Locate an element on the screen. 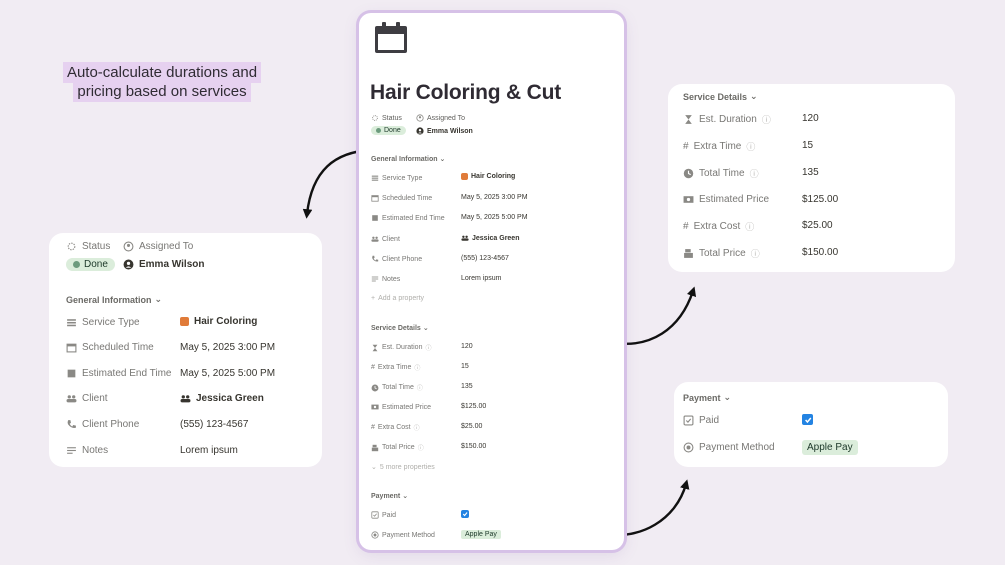 This screenshot has width=1005, height=565. assigned-value: Emma Wilson is located at coordinates (172, 264).